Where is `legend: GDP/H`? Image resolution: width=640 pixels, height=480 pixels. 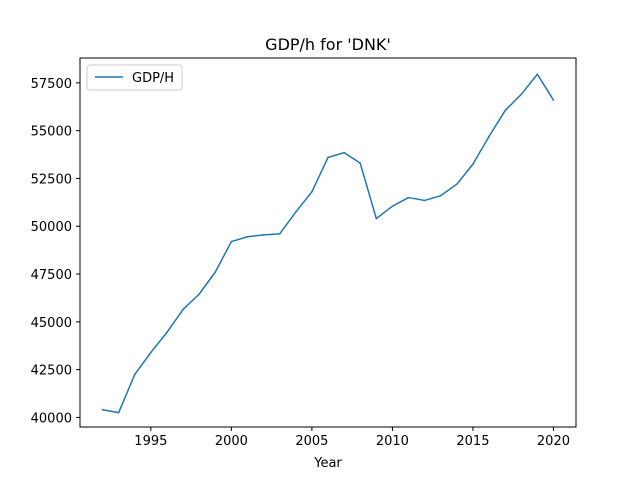 legend: GDP/H is located at coordinates (134, 77).